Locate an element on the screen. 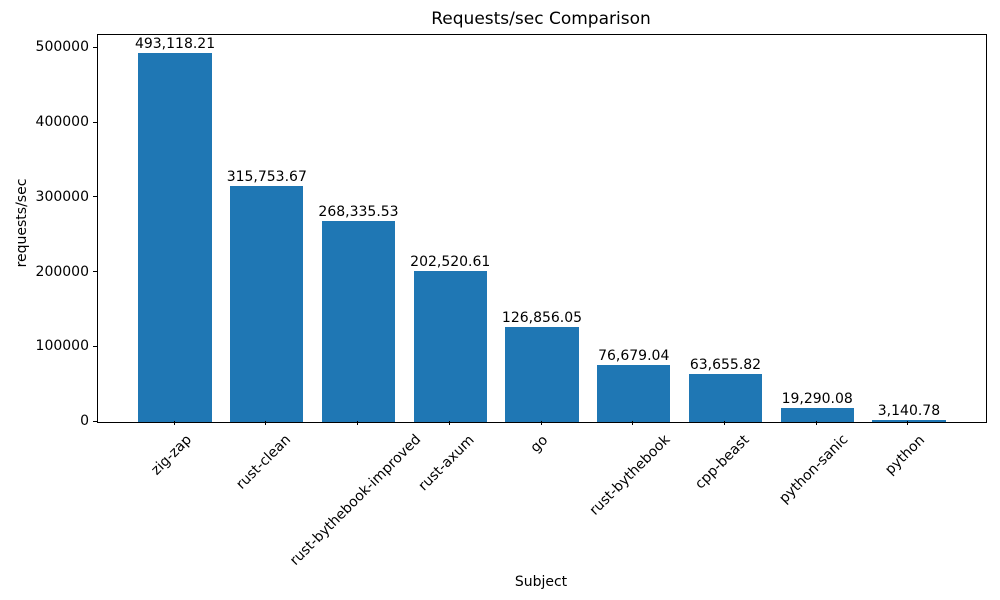  y-tick-label: 300000 is located at coordinates (62, 196).